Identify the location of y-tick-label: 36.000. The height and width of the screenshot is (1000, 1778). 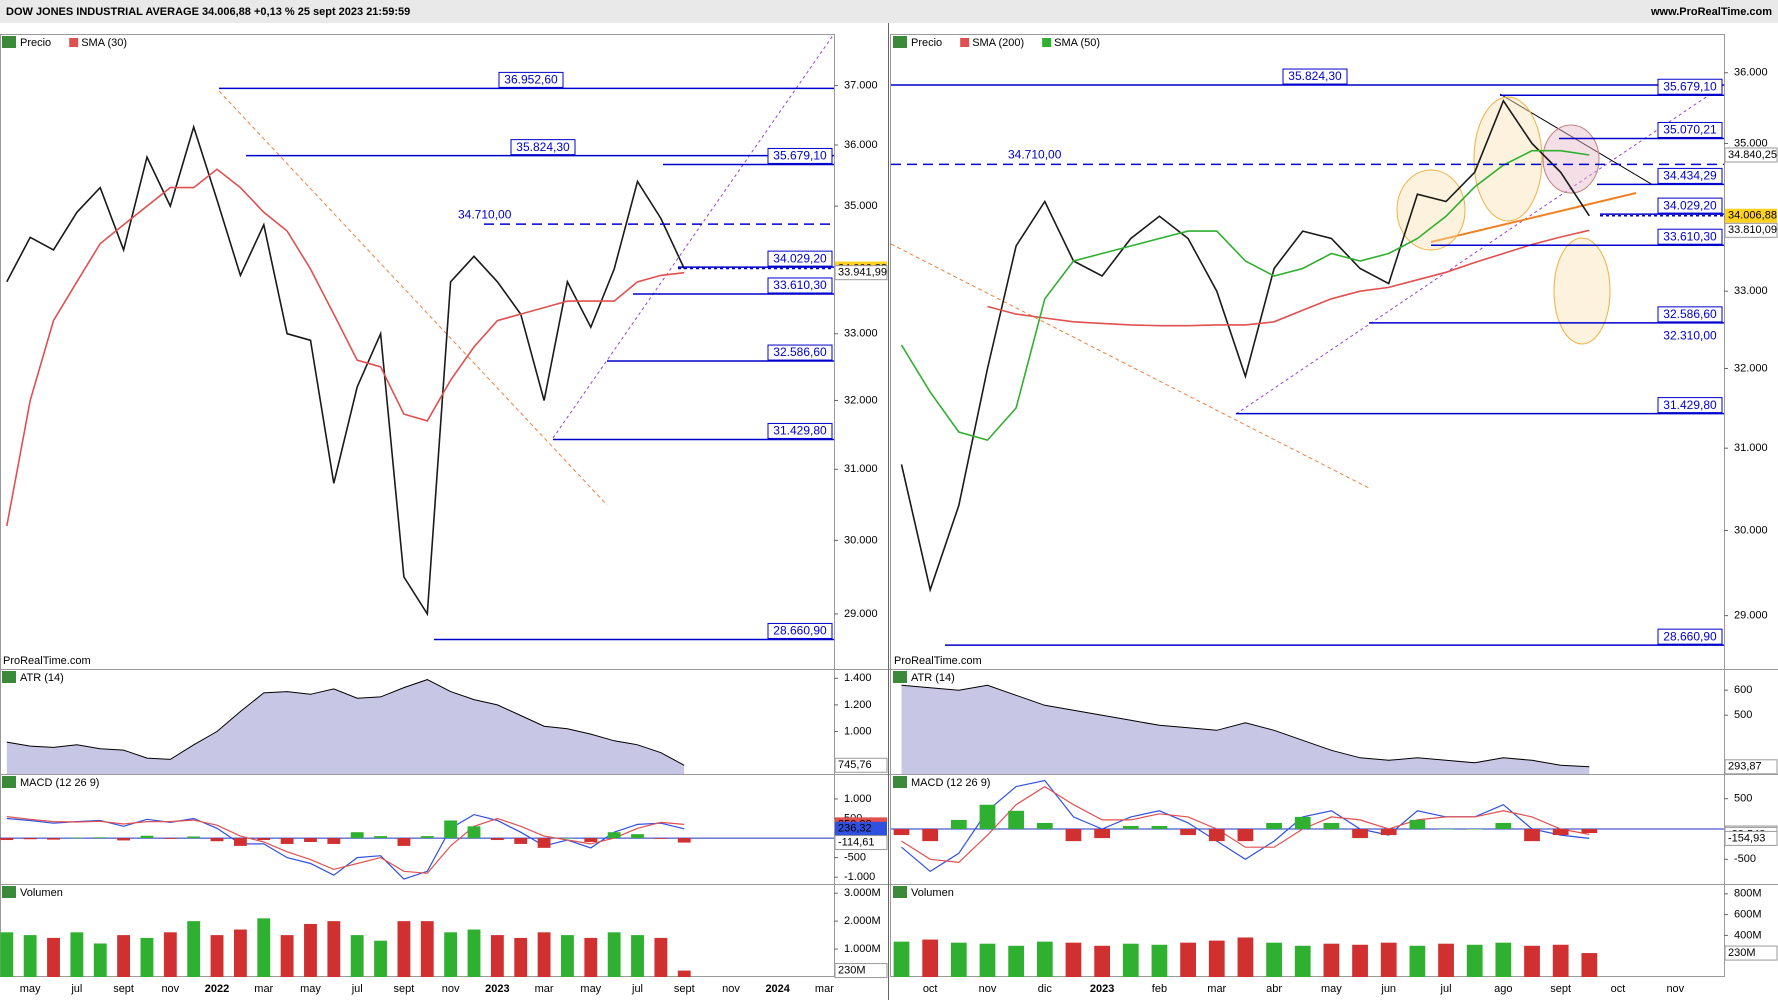
(861, 145).